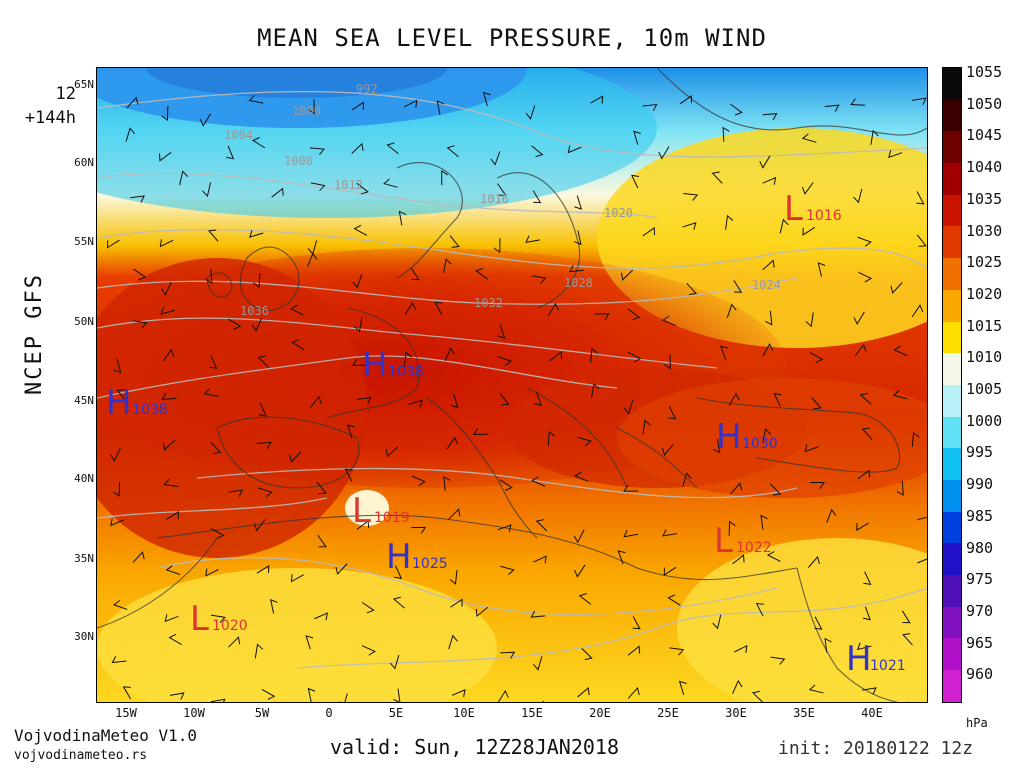 Image resolution: width=1024 pixels, height=768 pixels. What do you see at coordinates (34, 334) in the screenshot?
I see `model-label: NCEP GFS` at bounding box center [34, 334].